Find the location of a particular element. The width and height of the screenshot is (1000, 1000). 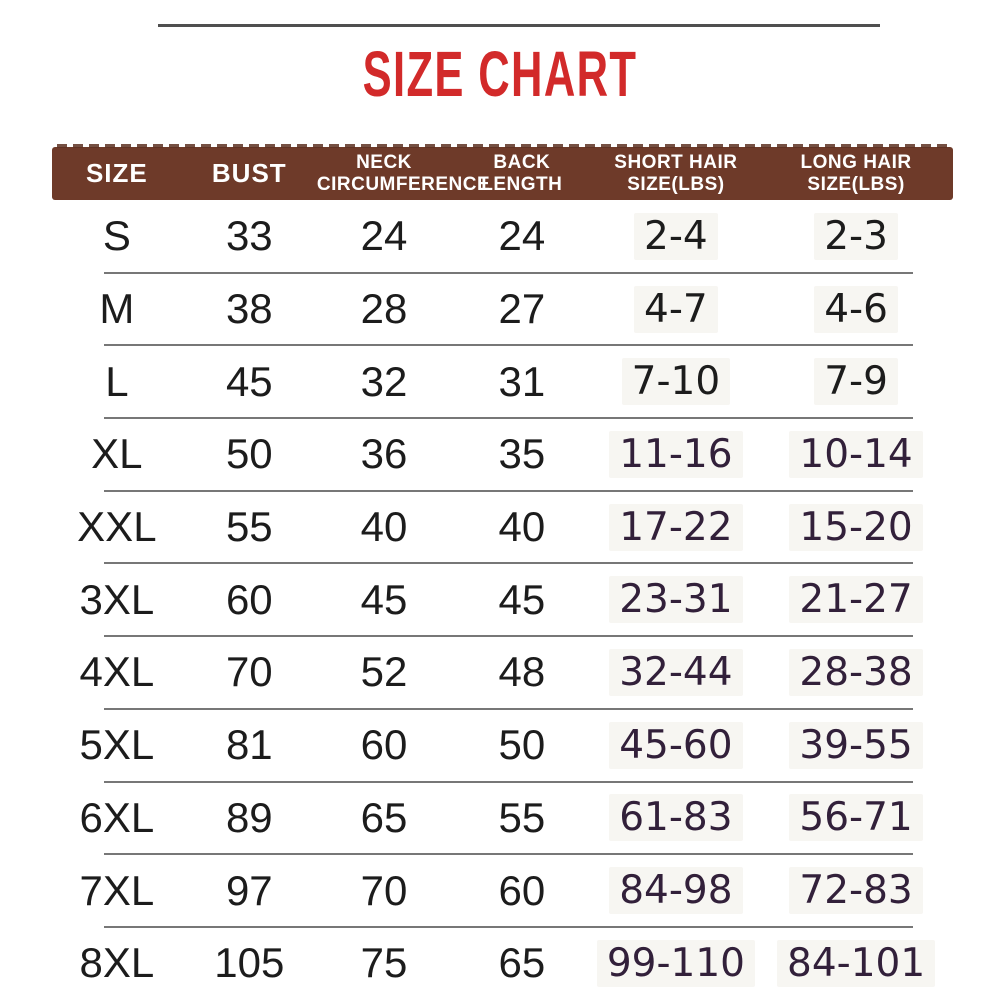

cell-bust: 97 is located at coordinates (249, 890).